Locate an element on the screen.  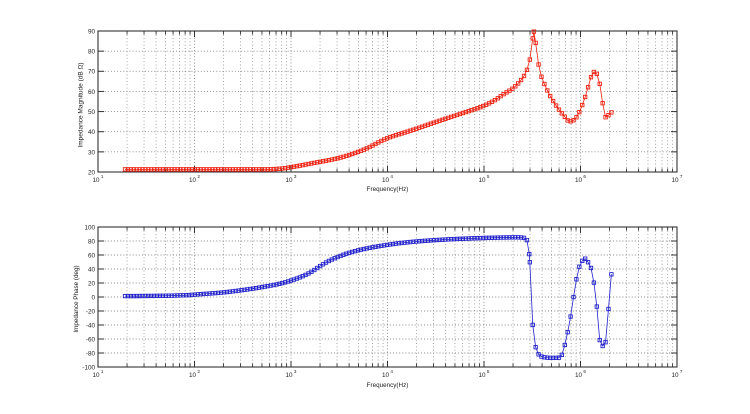
svg-text: 90 is located at coordinates (92, 31).